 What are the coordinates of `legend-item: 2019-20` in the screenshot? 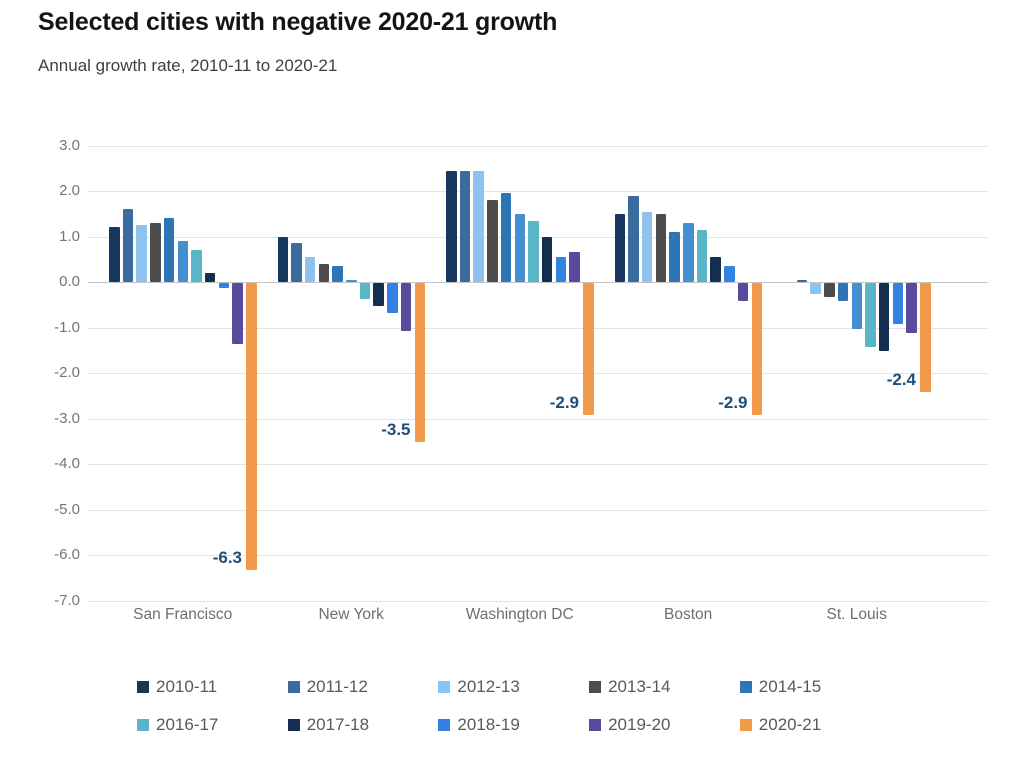 It's located at (630, 724).